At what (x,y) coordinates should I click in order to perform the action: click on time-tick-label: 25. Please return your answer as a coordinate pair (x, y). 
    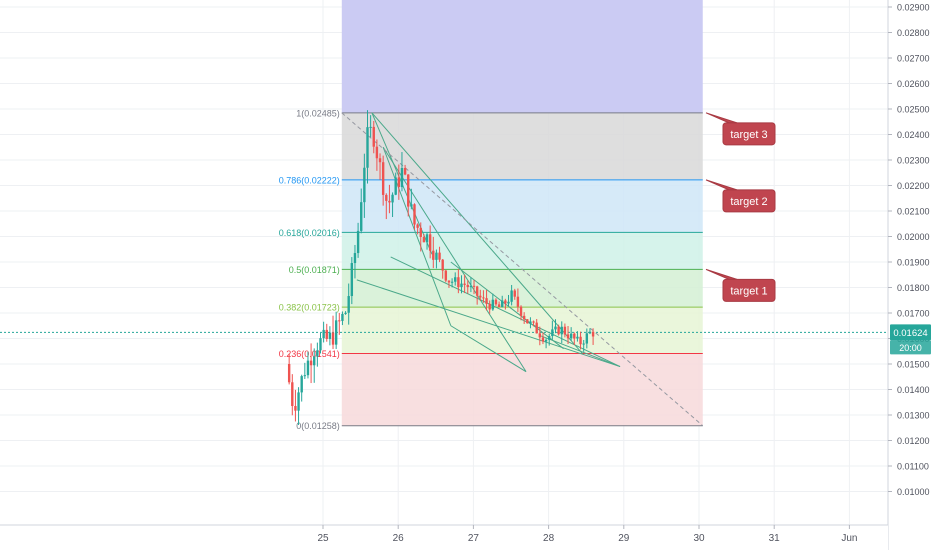
    Looking at the image, I should click on (323, 538).